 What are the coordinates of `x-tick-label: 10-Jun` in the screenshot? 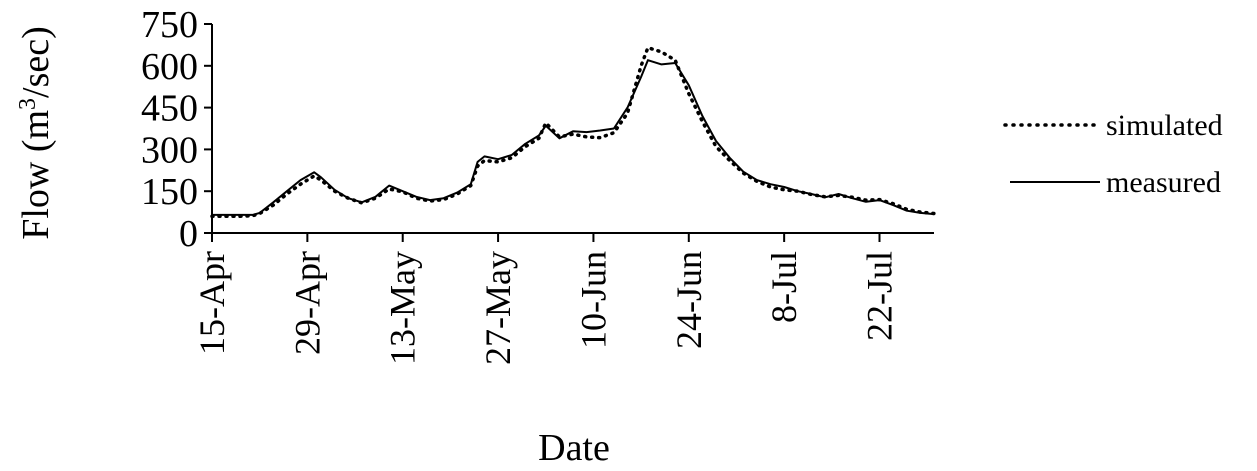 It's located at (593, 300).